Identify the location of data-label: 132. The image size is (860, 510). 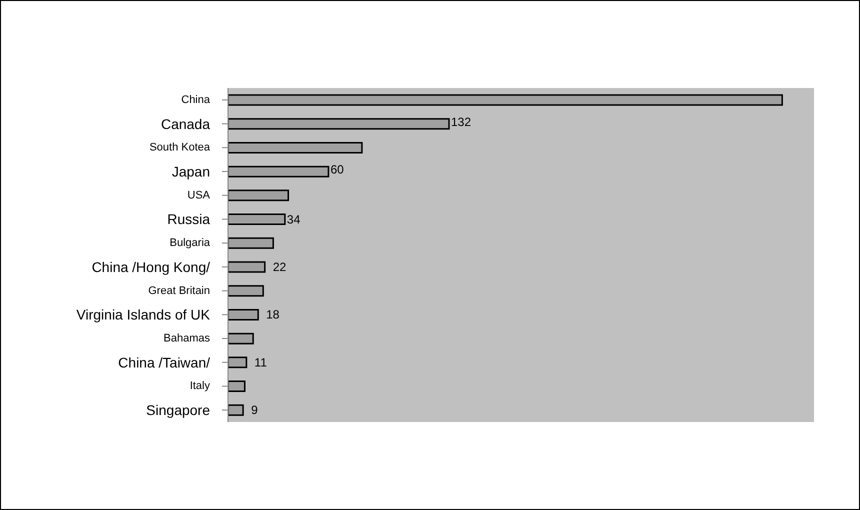
(461, 121).